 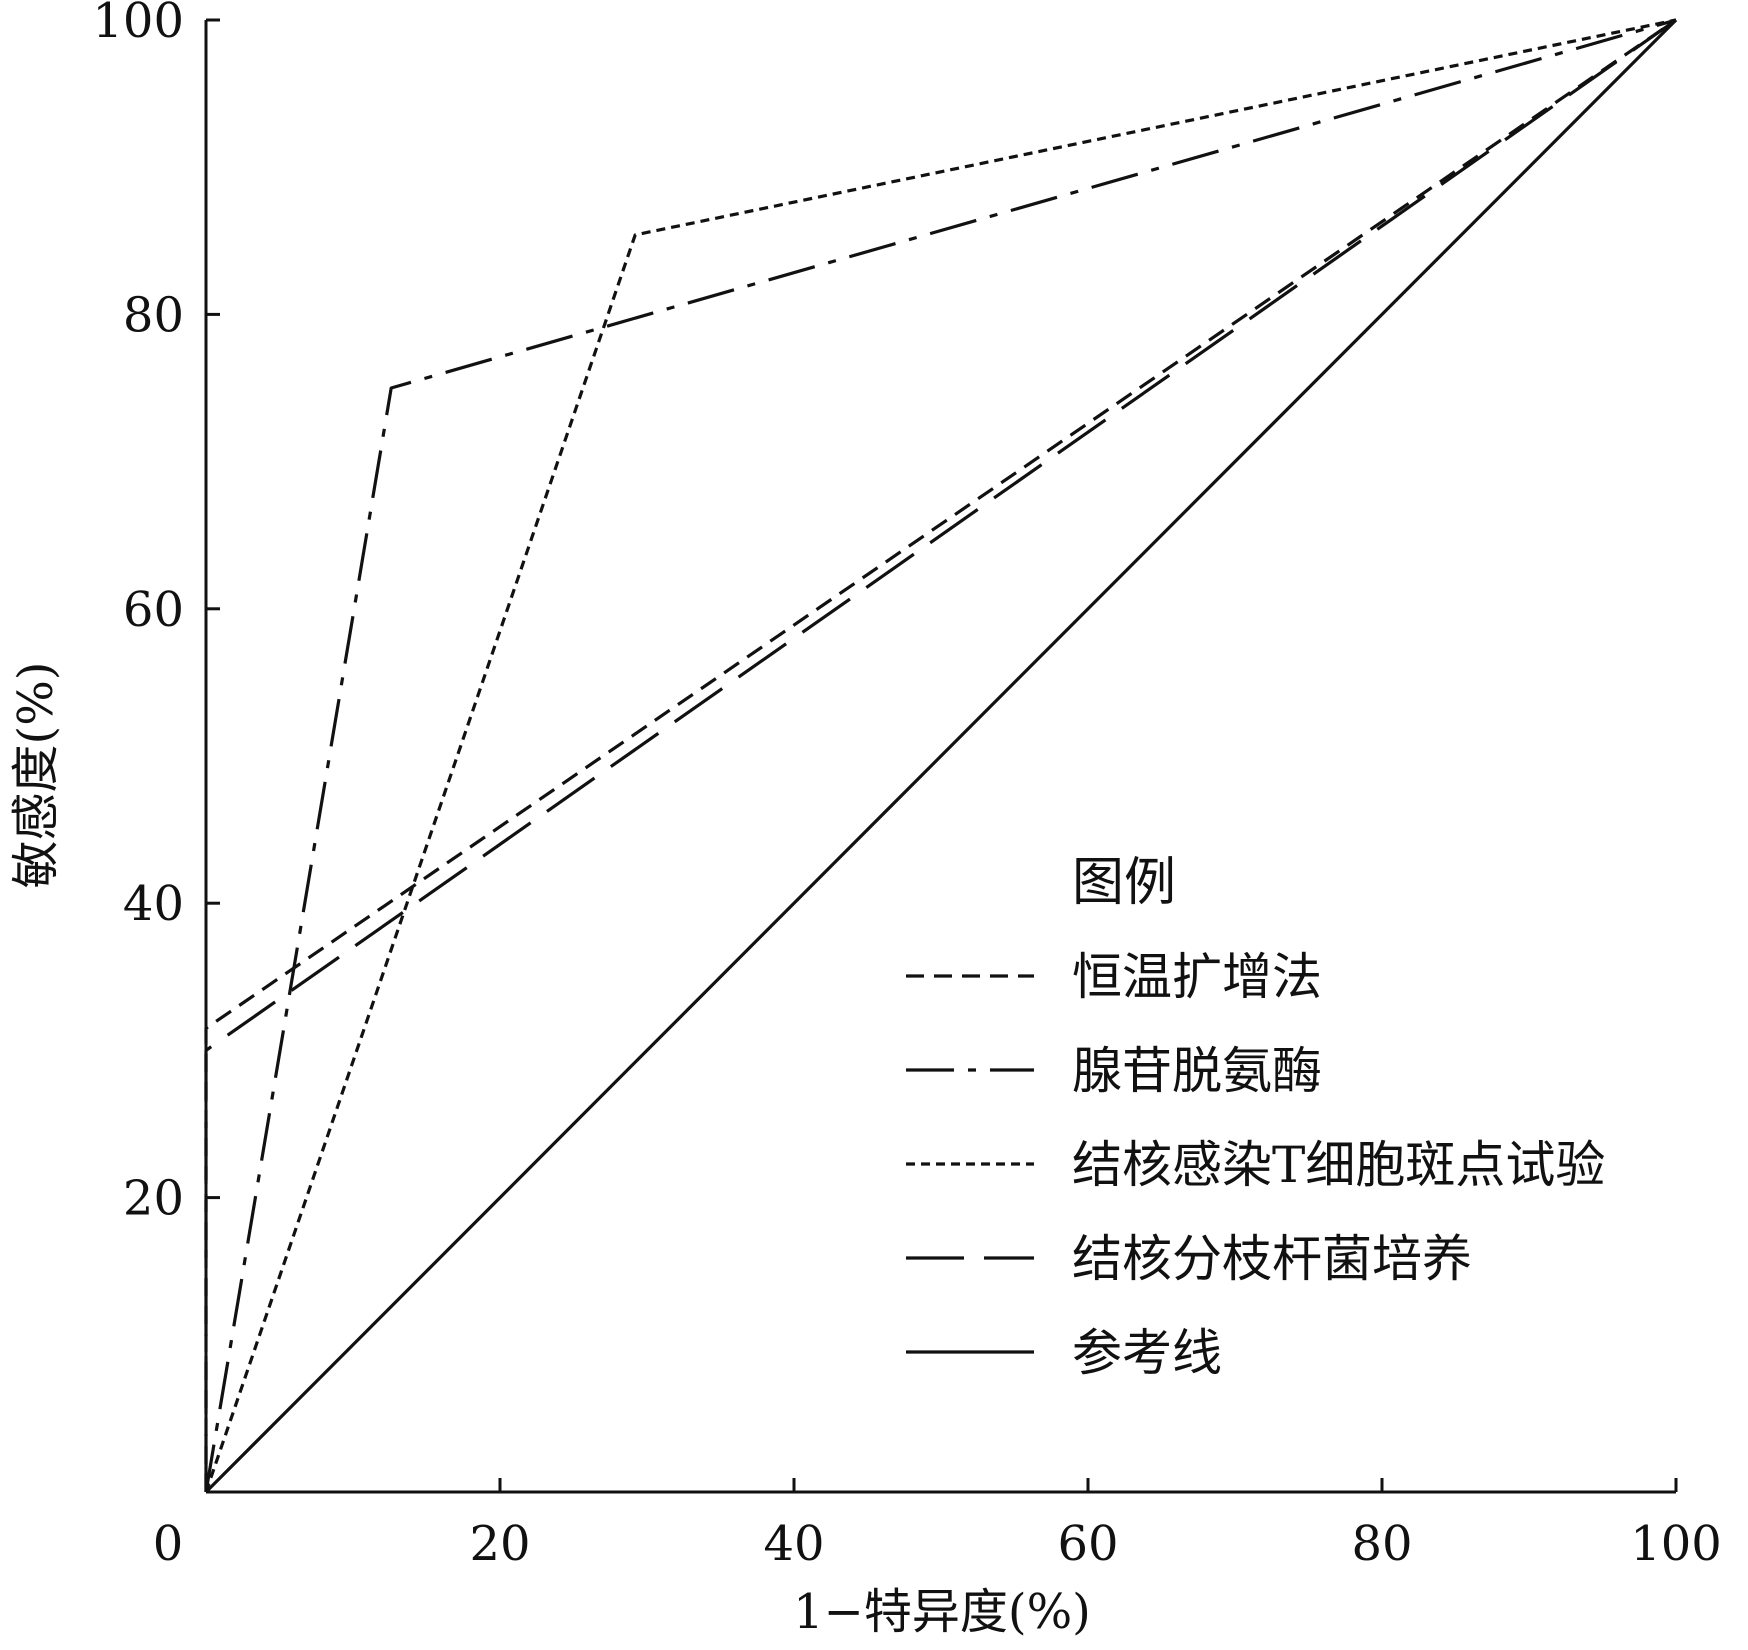 I want to click on legend-label-3: 结核感染T细胞斑点试验, so click(x=1338, y=1165).